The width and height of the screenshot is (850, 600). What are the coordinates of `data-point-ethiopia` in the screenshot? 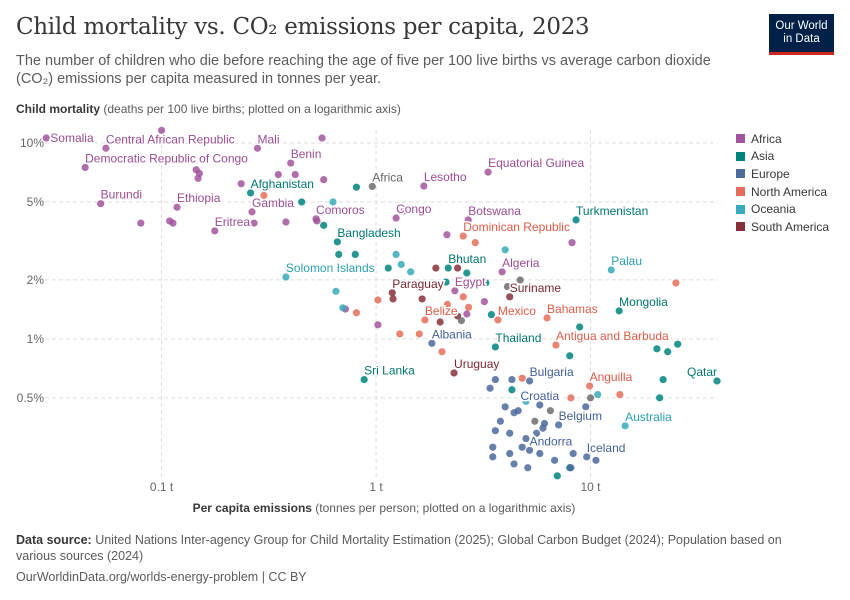 It's located at (177, 207).